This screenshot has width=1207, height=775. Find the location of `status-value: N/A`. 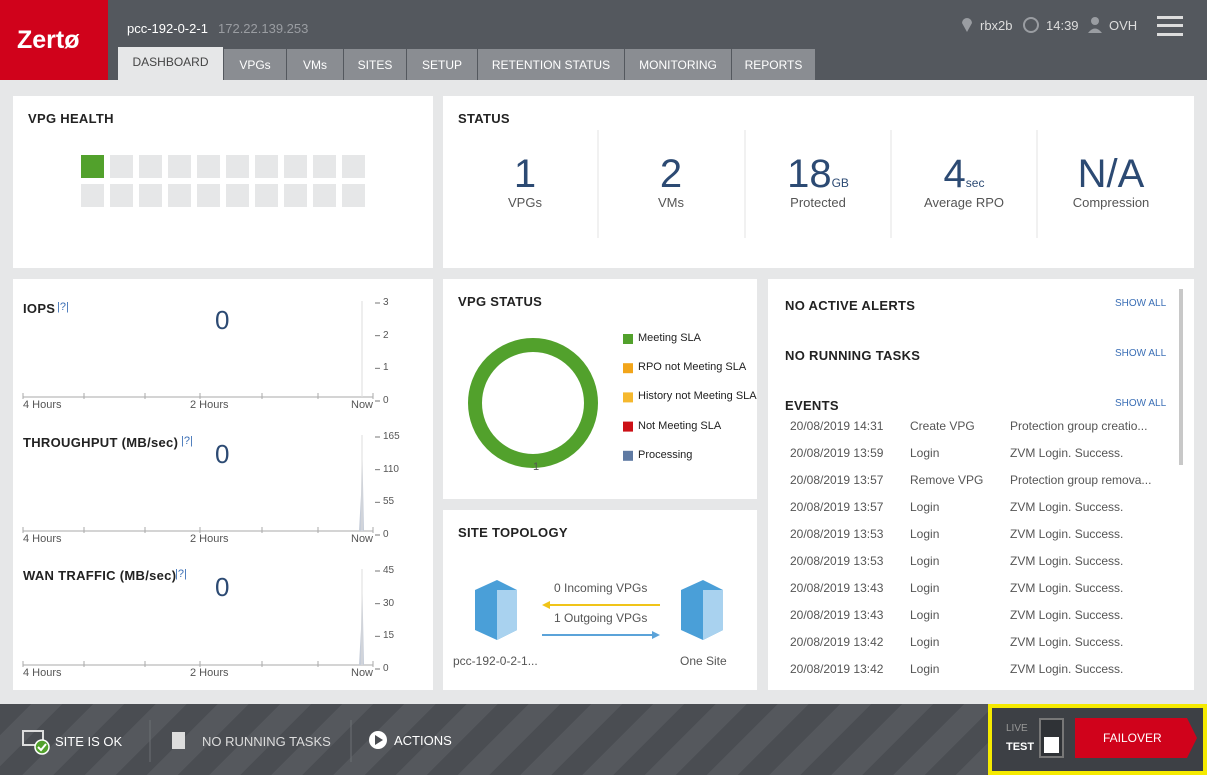

status-value: N/A is located at coordinates (1111, 174).